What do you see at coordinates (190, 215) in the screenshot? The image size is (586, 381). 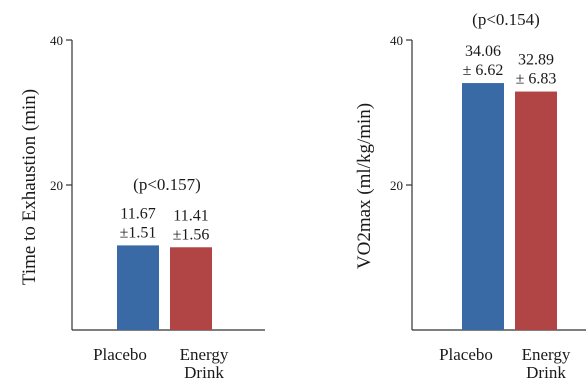 I see `bar-value-label: 11.41` at bounding box center [190, 215].